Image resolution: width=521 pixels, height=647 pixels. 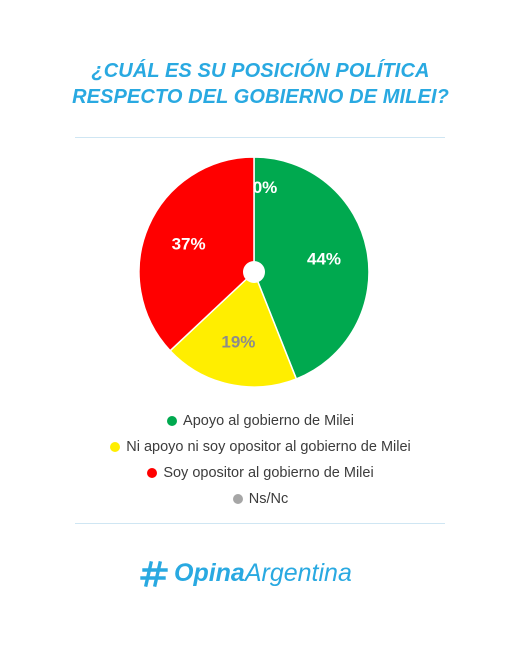 What do you see at coordinates (260, 71) in the screenshot?
I see `chart-title-line-1: ¿CUÁL ES SU POSICIÓN POLÍTICA` at bounding box center [260, 71].